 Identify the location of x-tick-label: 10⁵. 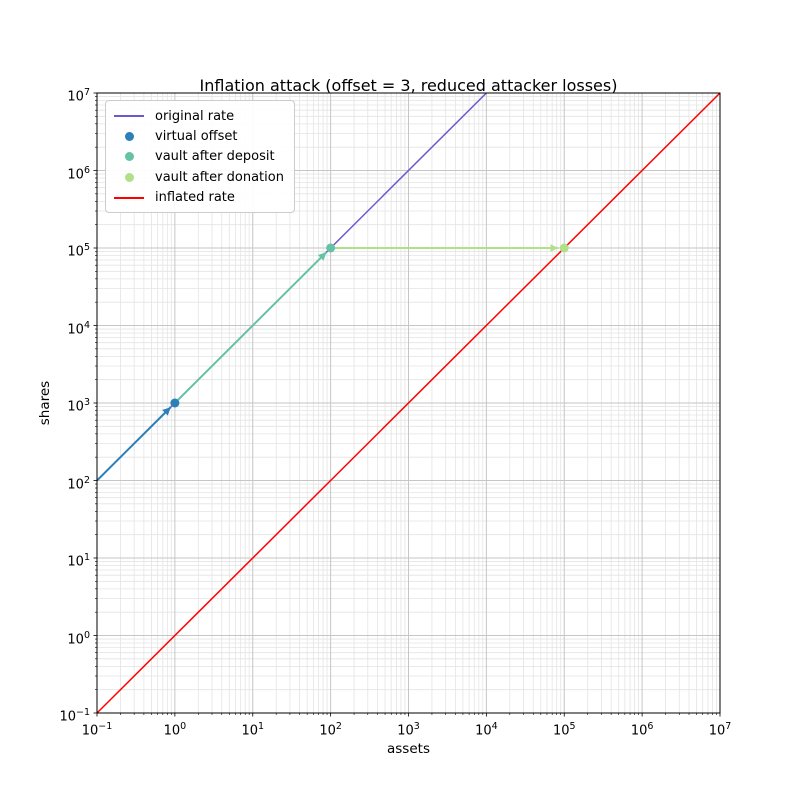
(564, 730).